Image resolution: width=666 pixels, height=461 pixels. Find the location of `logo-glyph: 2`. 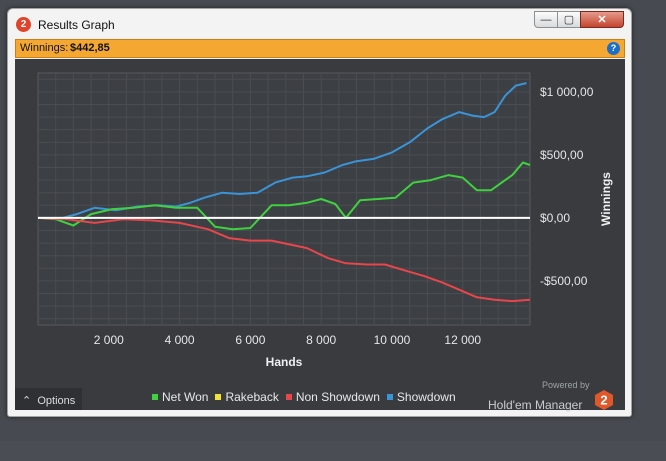

logo-glyph: 2 is located at coordinates (603, 400).